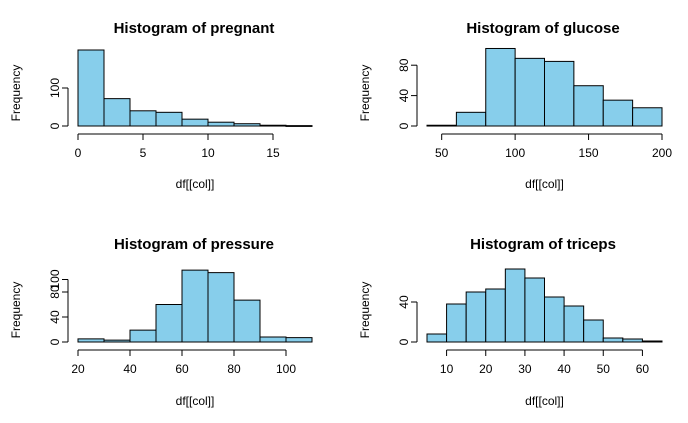 This screenshot has height=423, width=688. What do you see at coordinates (525, 369) in the screenshot?
I see `x-tick-label: 30` at bounding box center [525, 369].